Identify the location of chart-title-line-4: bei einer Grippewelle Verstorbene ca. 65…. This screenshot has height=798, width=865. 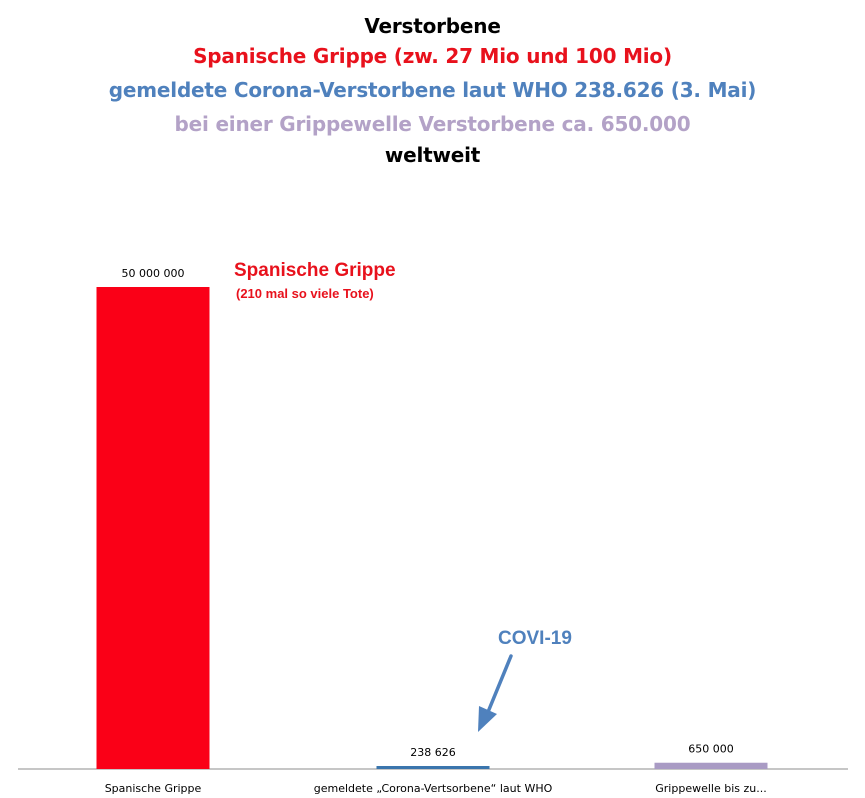
(432, 124).